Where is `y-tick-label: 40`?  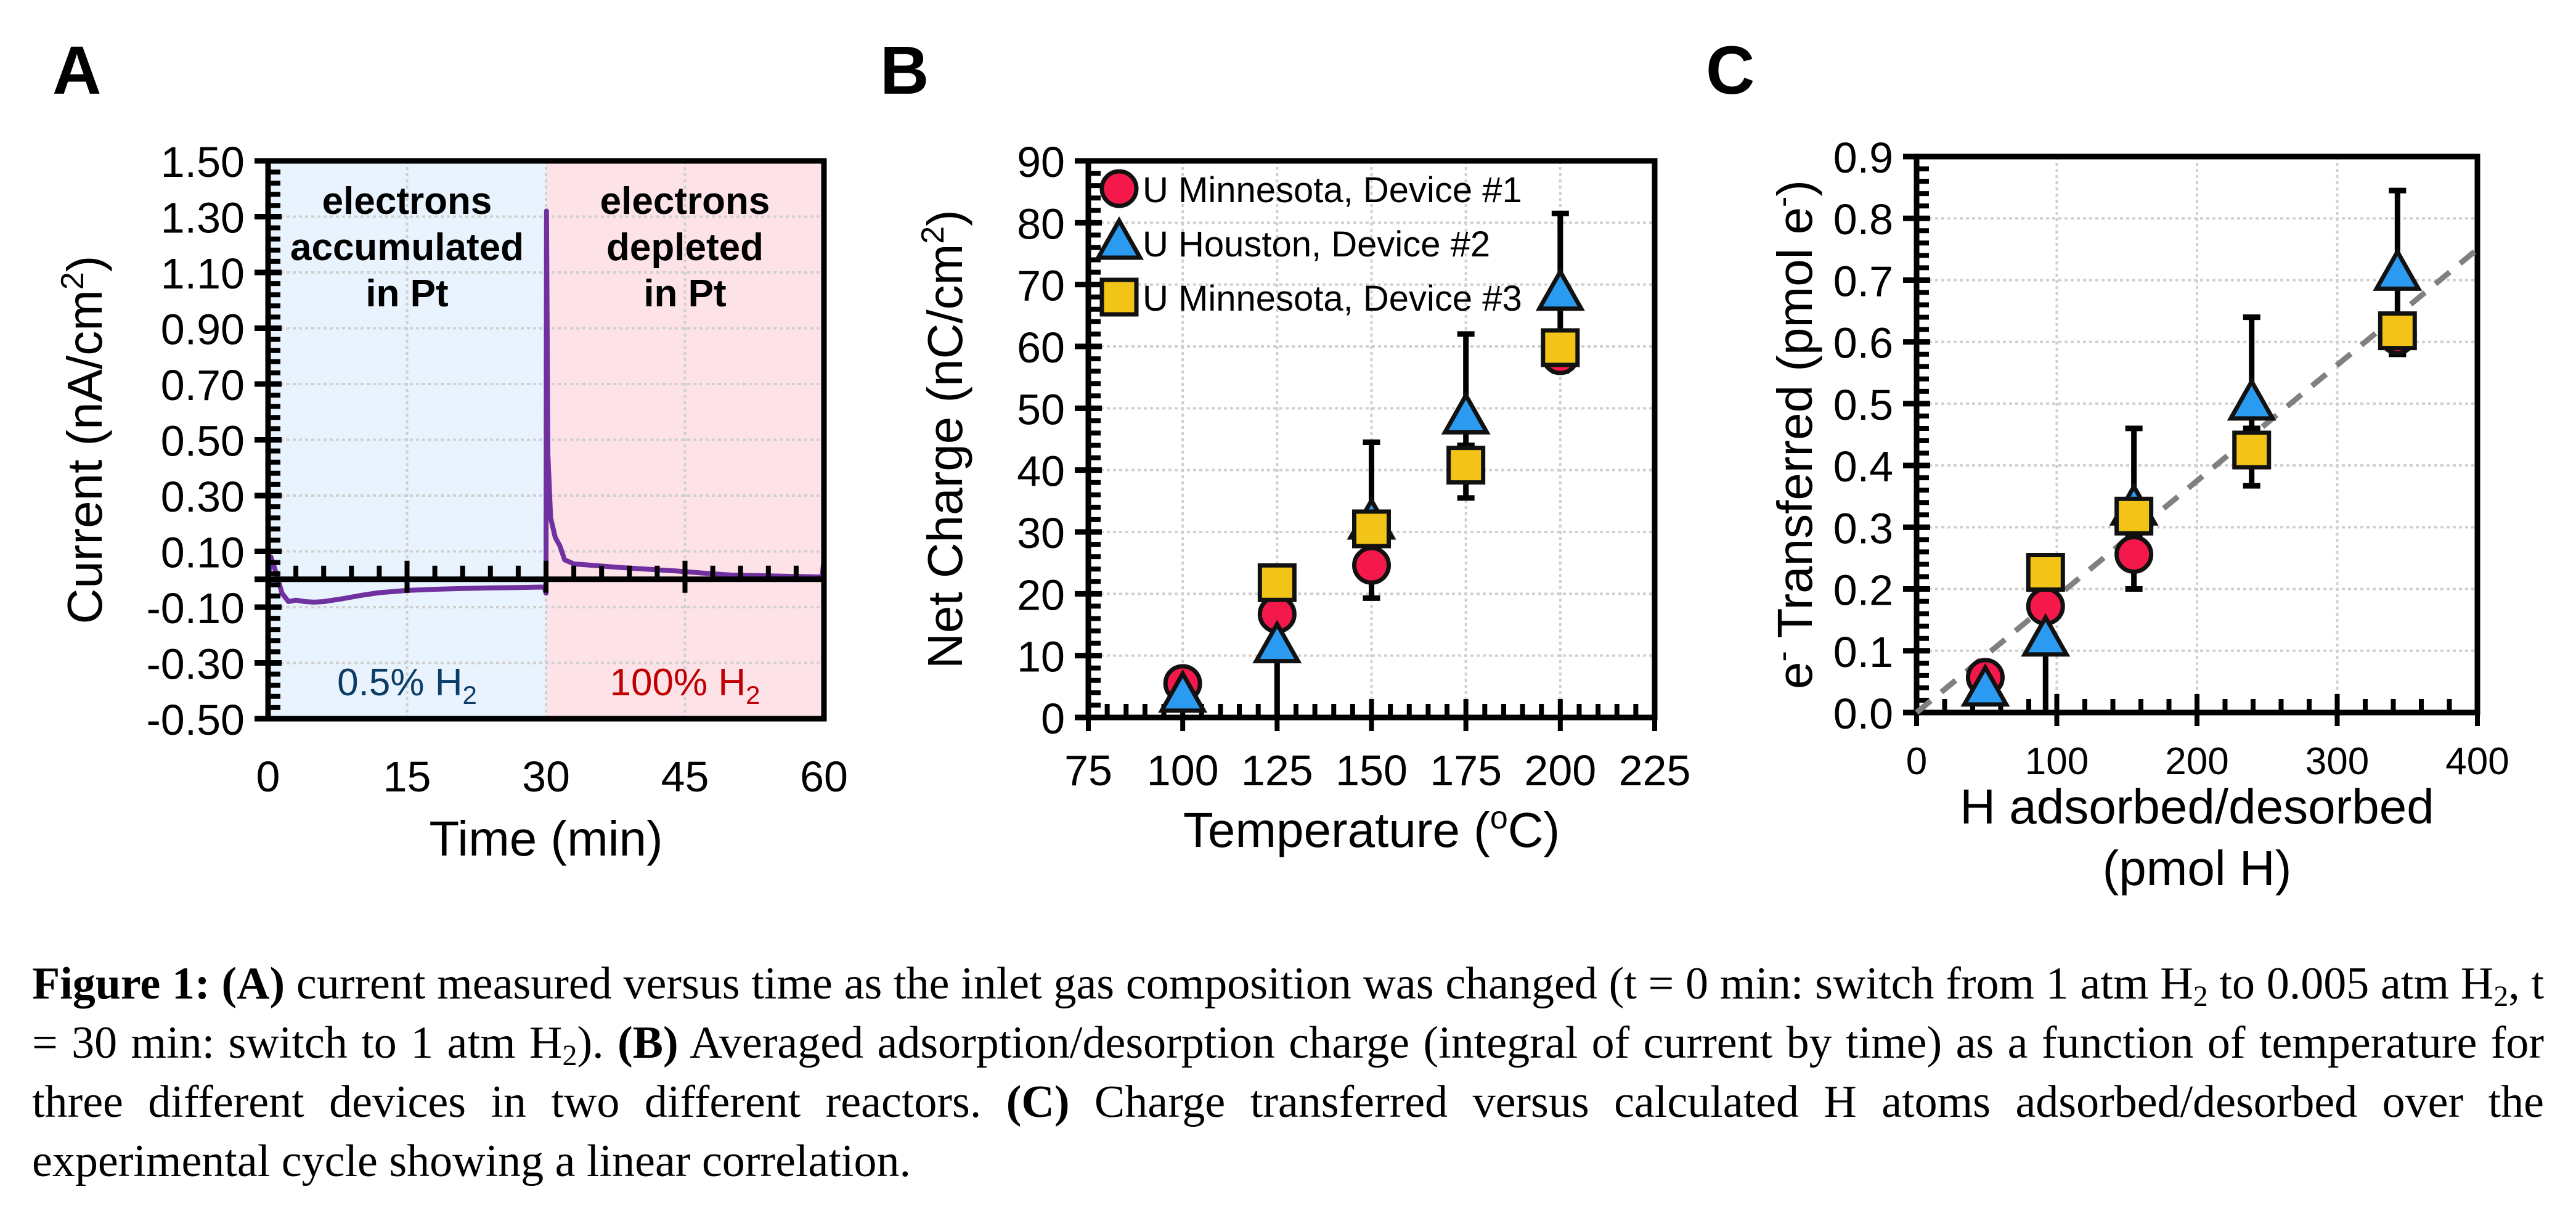 y-tick-label: 40 is located at coordinates (1041, 472).